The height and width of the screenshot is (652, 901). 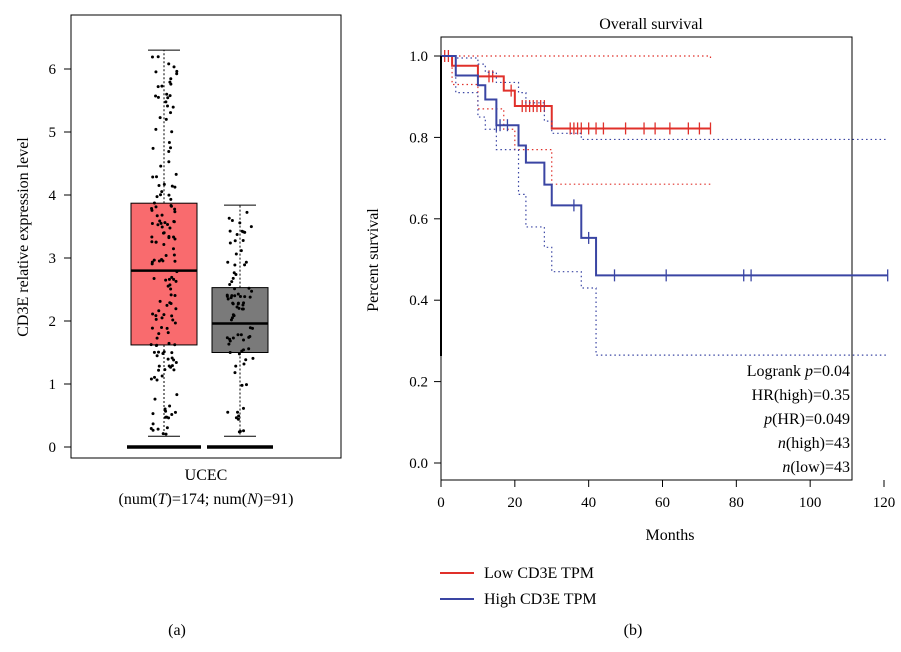 What do you see at coordinates (53, 70) in the screenshot?
I see `y-tick-label-6: 6` at bounding box center [53, 70].